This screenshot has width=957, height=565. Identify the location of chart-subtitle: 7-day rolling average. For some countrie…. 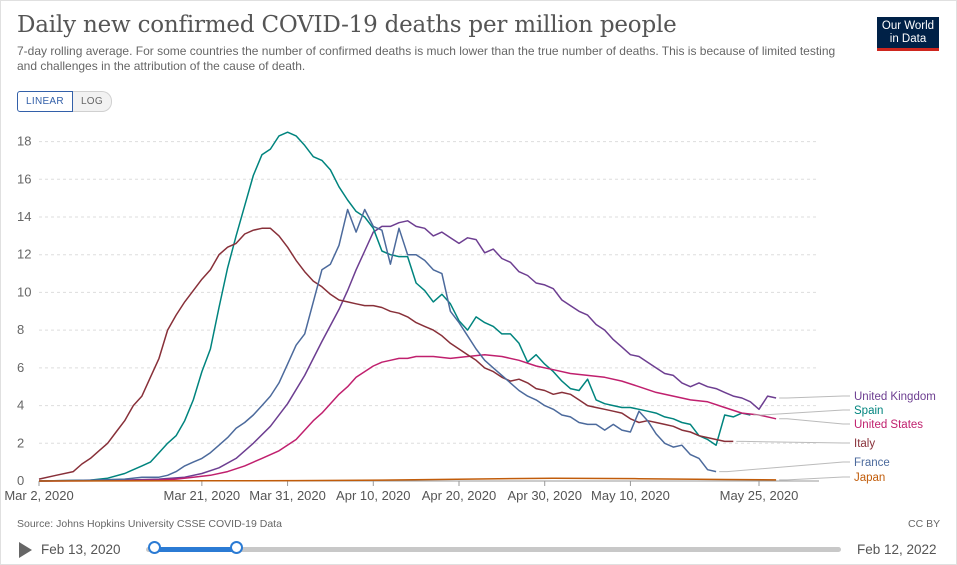
(426, 58).